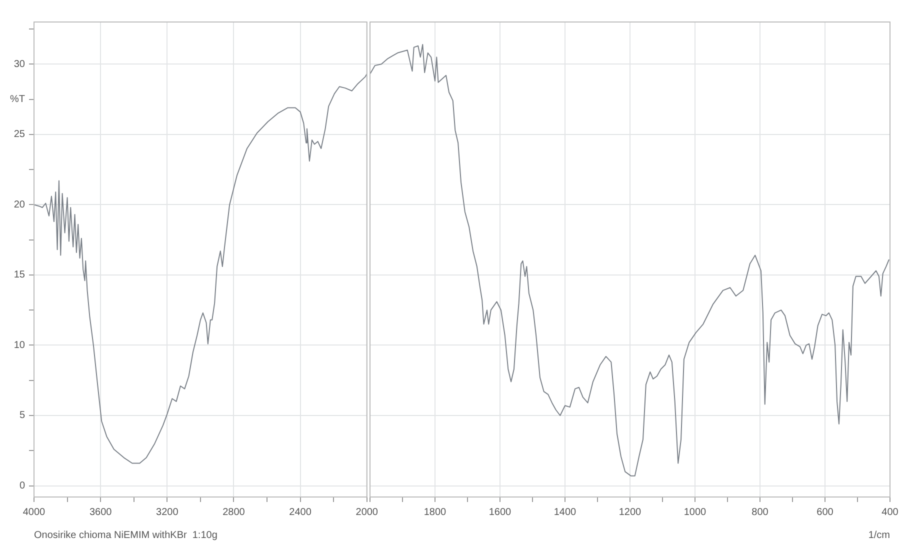  I want to click on y-tick-label: 30, so click(20, 64).